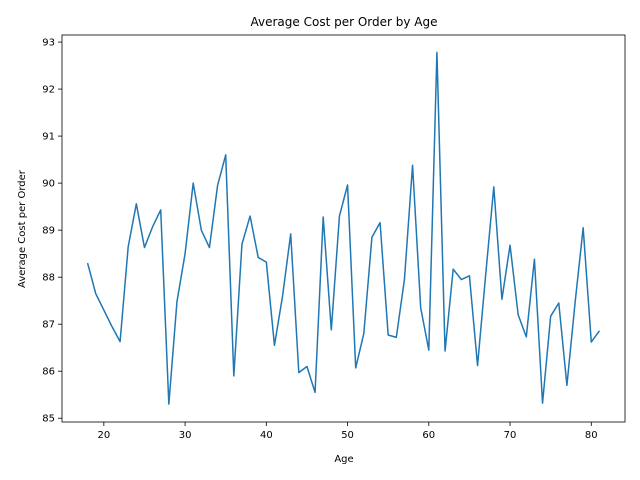  Describe the element at coordinates (48, 419) in the screenshot. I see `y-tick-label: 85` at that location.